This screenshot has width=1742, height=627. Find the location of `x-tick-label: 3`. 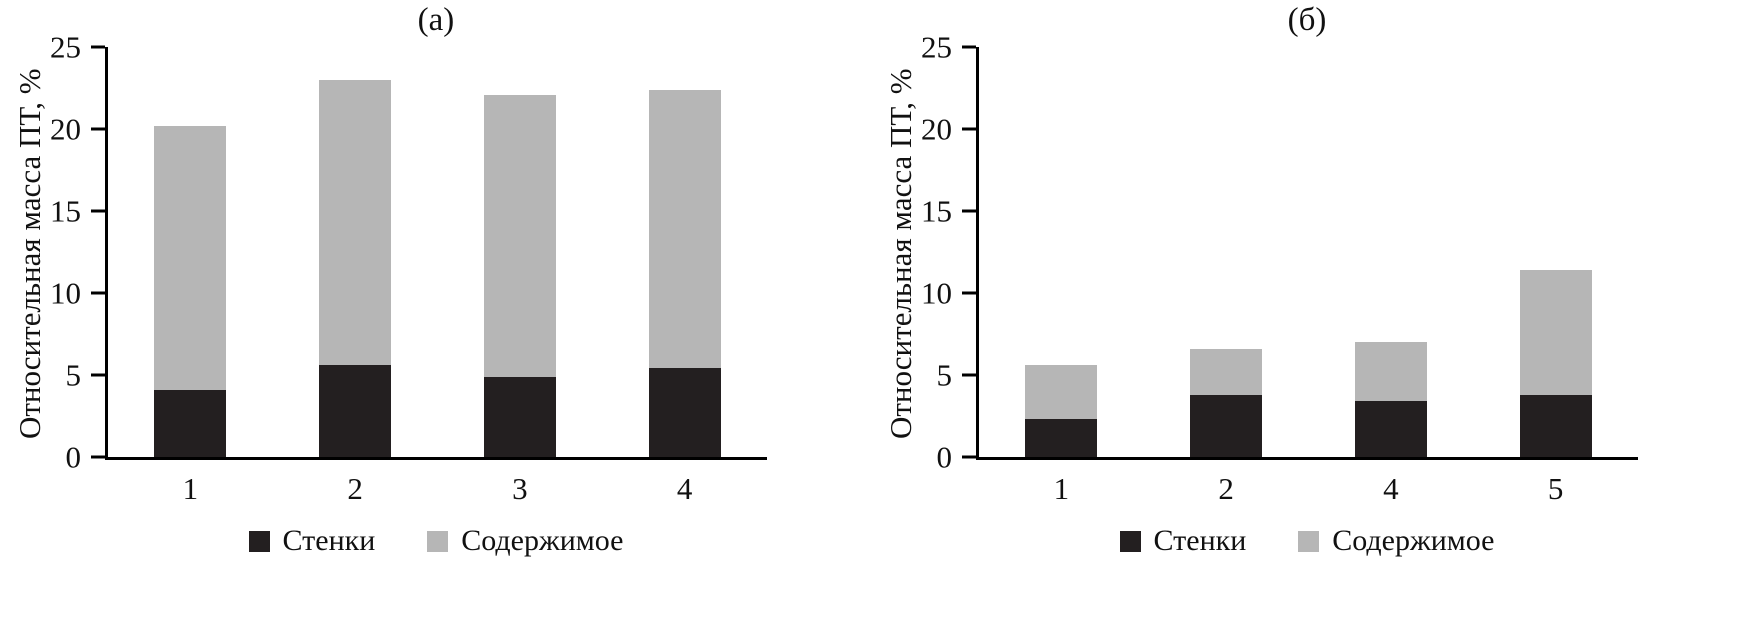

x-tick-label: 3 is located at coordinates (520, 488).